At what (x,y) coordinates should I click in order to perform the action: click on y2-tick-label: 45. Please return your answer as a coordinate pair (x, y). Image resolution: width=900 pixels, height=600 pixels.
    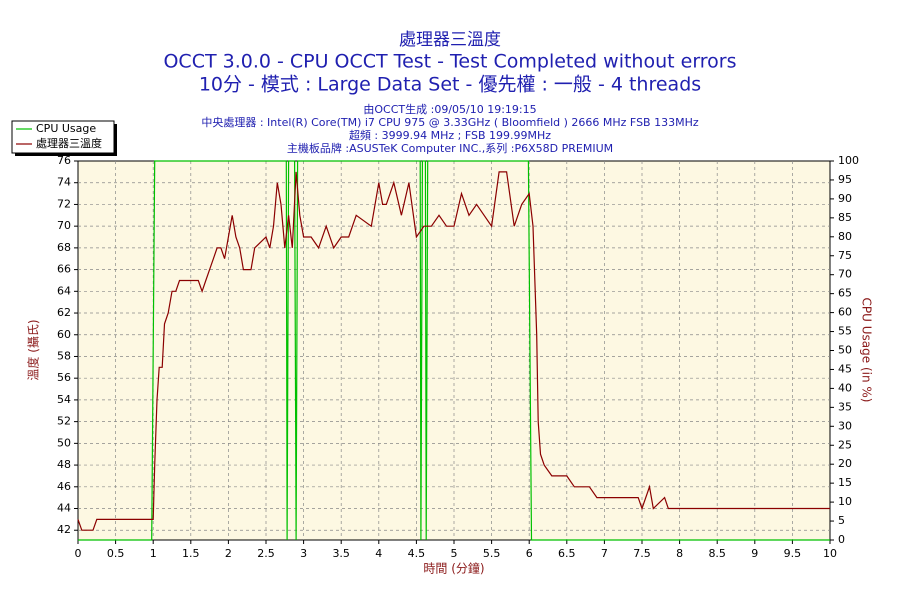
    Looking at the image, I should click on (845, 368).